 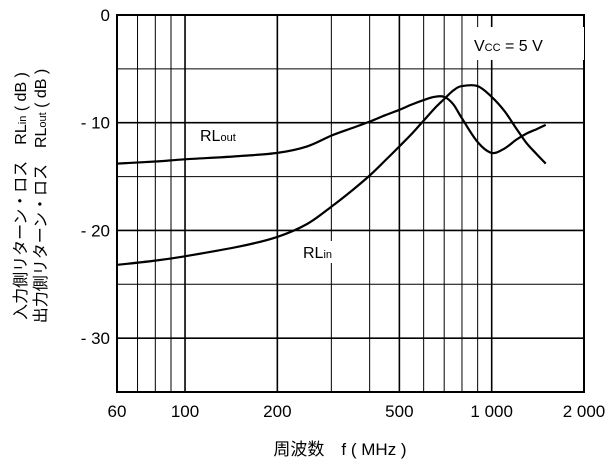 I want to click on x-tick-label: 60, so click(x=117, y=411).